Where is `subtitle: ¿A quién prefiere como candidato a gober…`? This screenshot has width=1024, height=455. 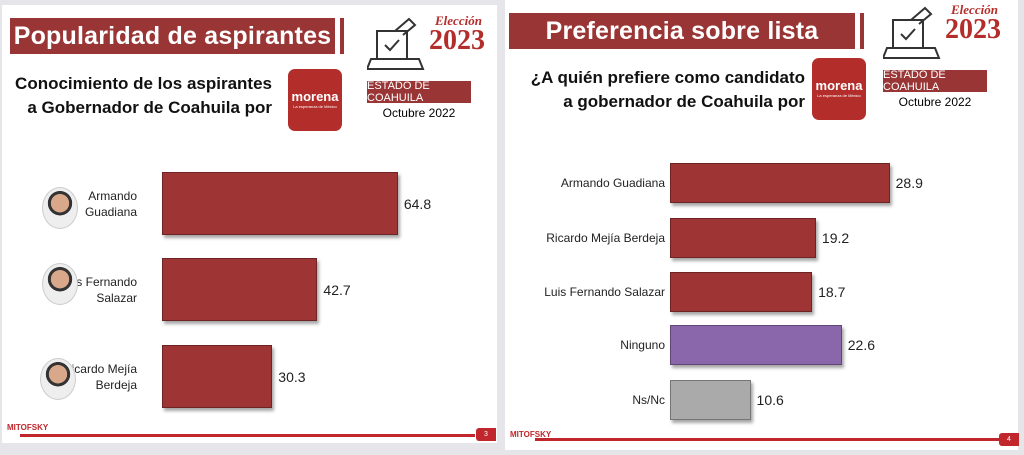
subtitle: ¿A quién prefiere como candidato a gober… is located at coordinates (660, 90).